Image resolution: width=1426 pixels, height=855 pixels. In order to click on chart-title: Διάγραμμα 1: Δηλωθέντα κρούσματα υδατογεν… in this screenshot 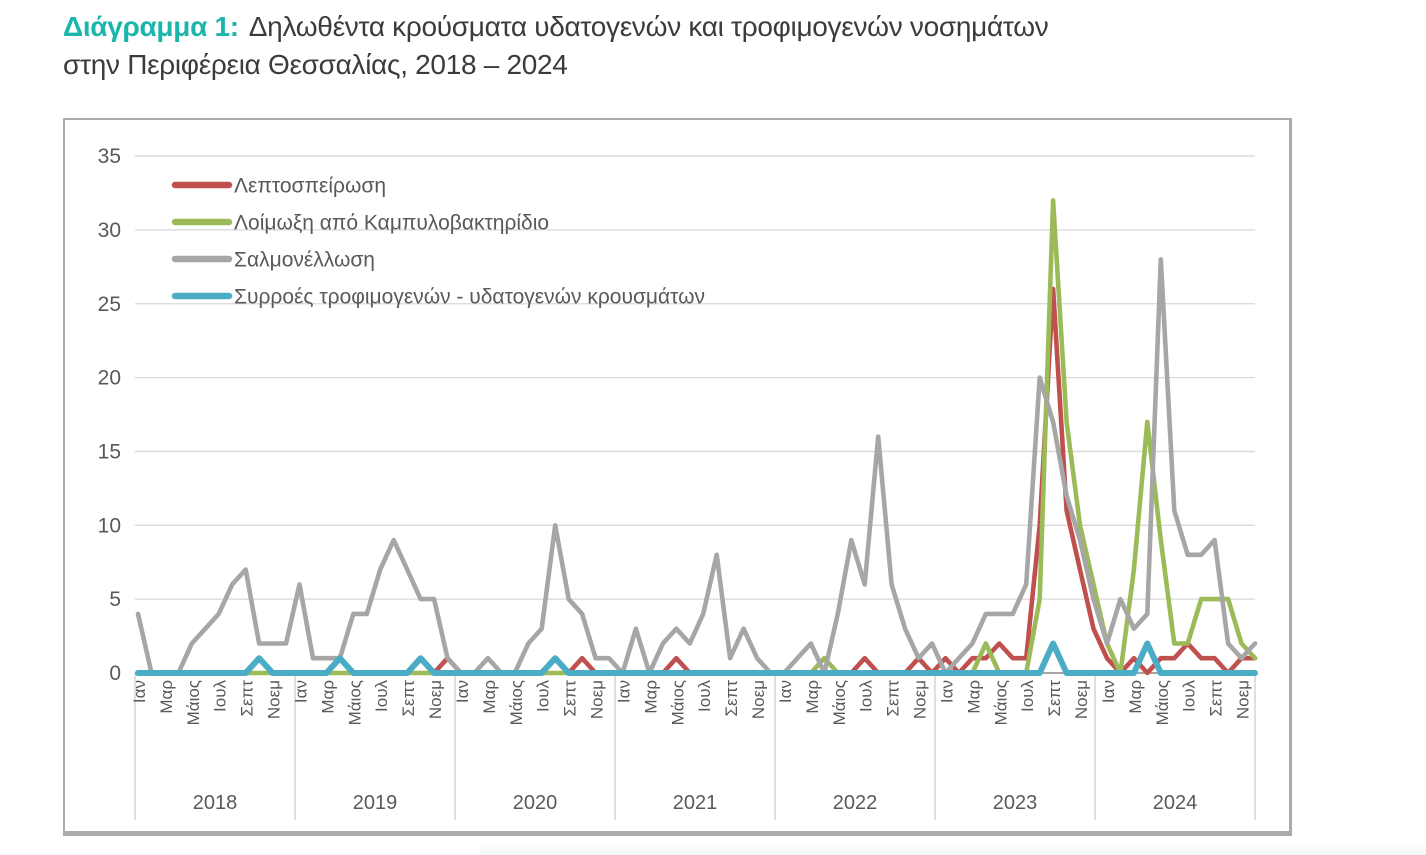, I will do `click(663, 46)`.